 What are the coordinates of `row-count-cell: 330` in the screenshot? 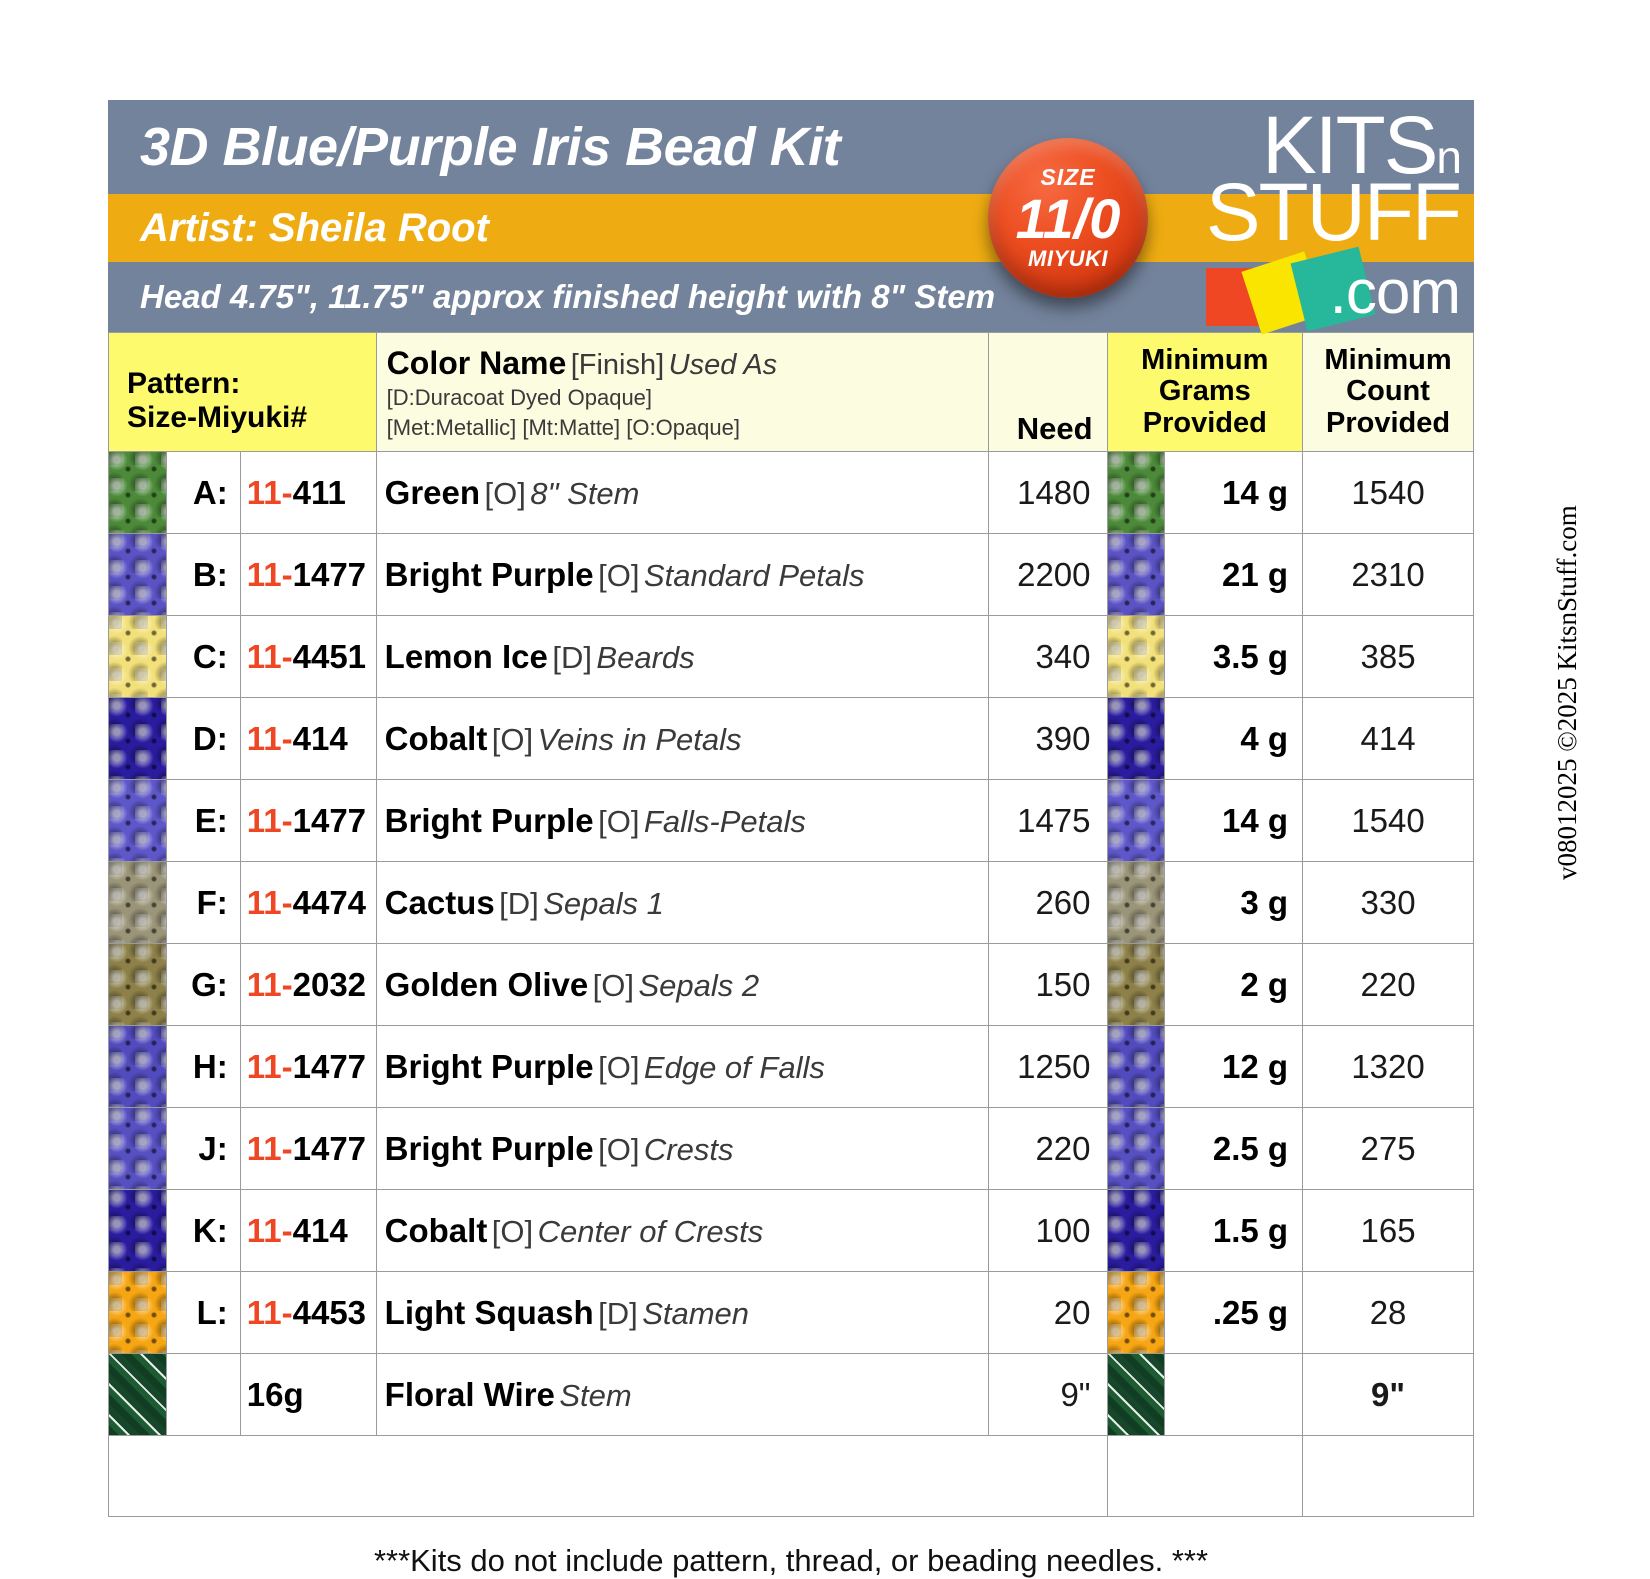 It's located at (1388, 902).